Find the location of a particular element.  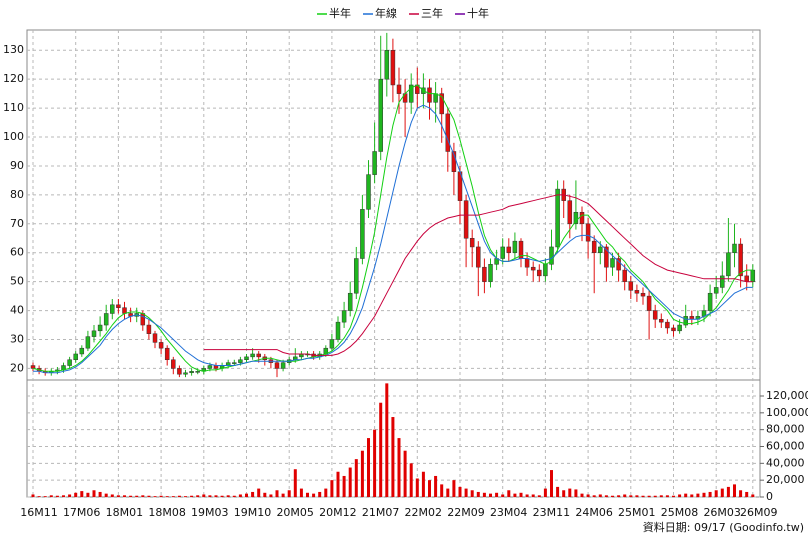

y2-tick-label: 60,000 is located at coordinates (785, 445).